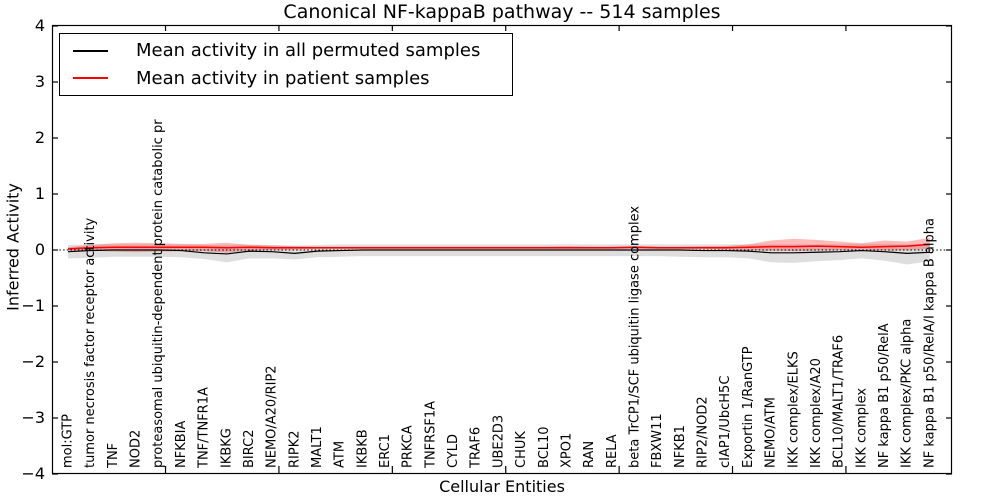 The image size is (1000, 500). What do you see at coordinates (476, 448) in the screenshot?
I see `x-tick-label: TRAF6` at bounding box center [476, 448].